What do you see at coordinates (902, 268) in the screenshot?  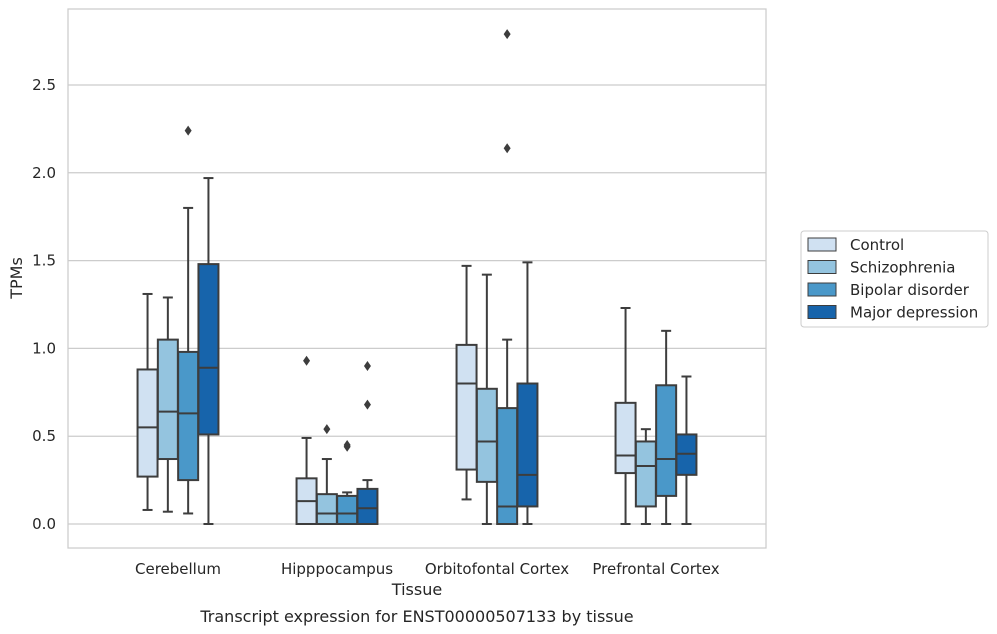 I see `legend-label: Schizophrenia` at bounding box center [902, 268].